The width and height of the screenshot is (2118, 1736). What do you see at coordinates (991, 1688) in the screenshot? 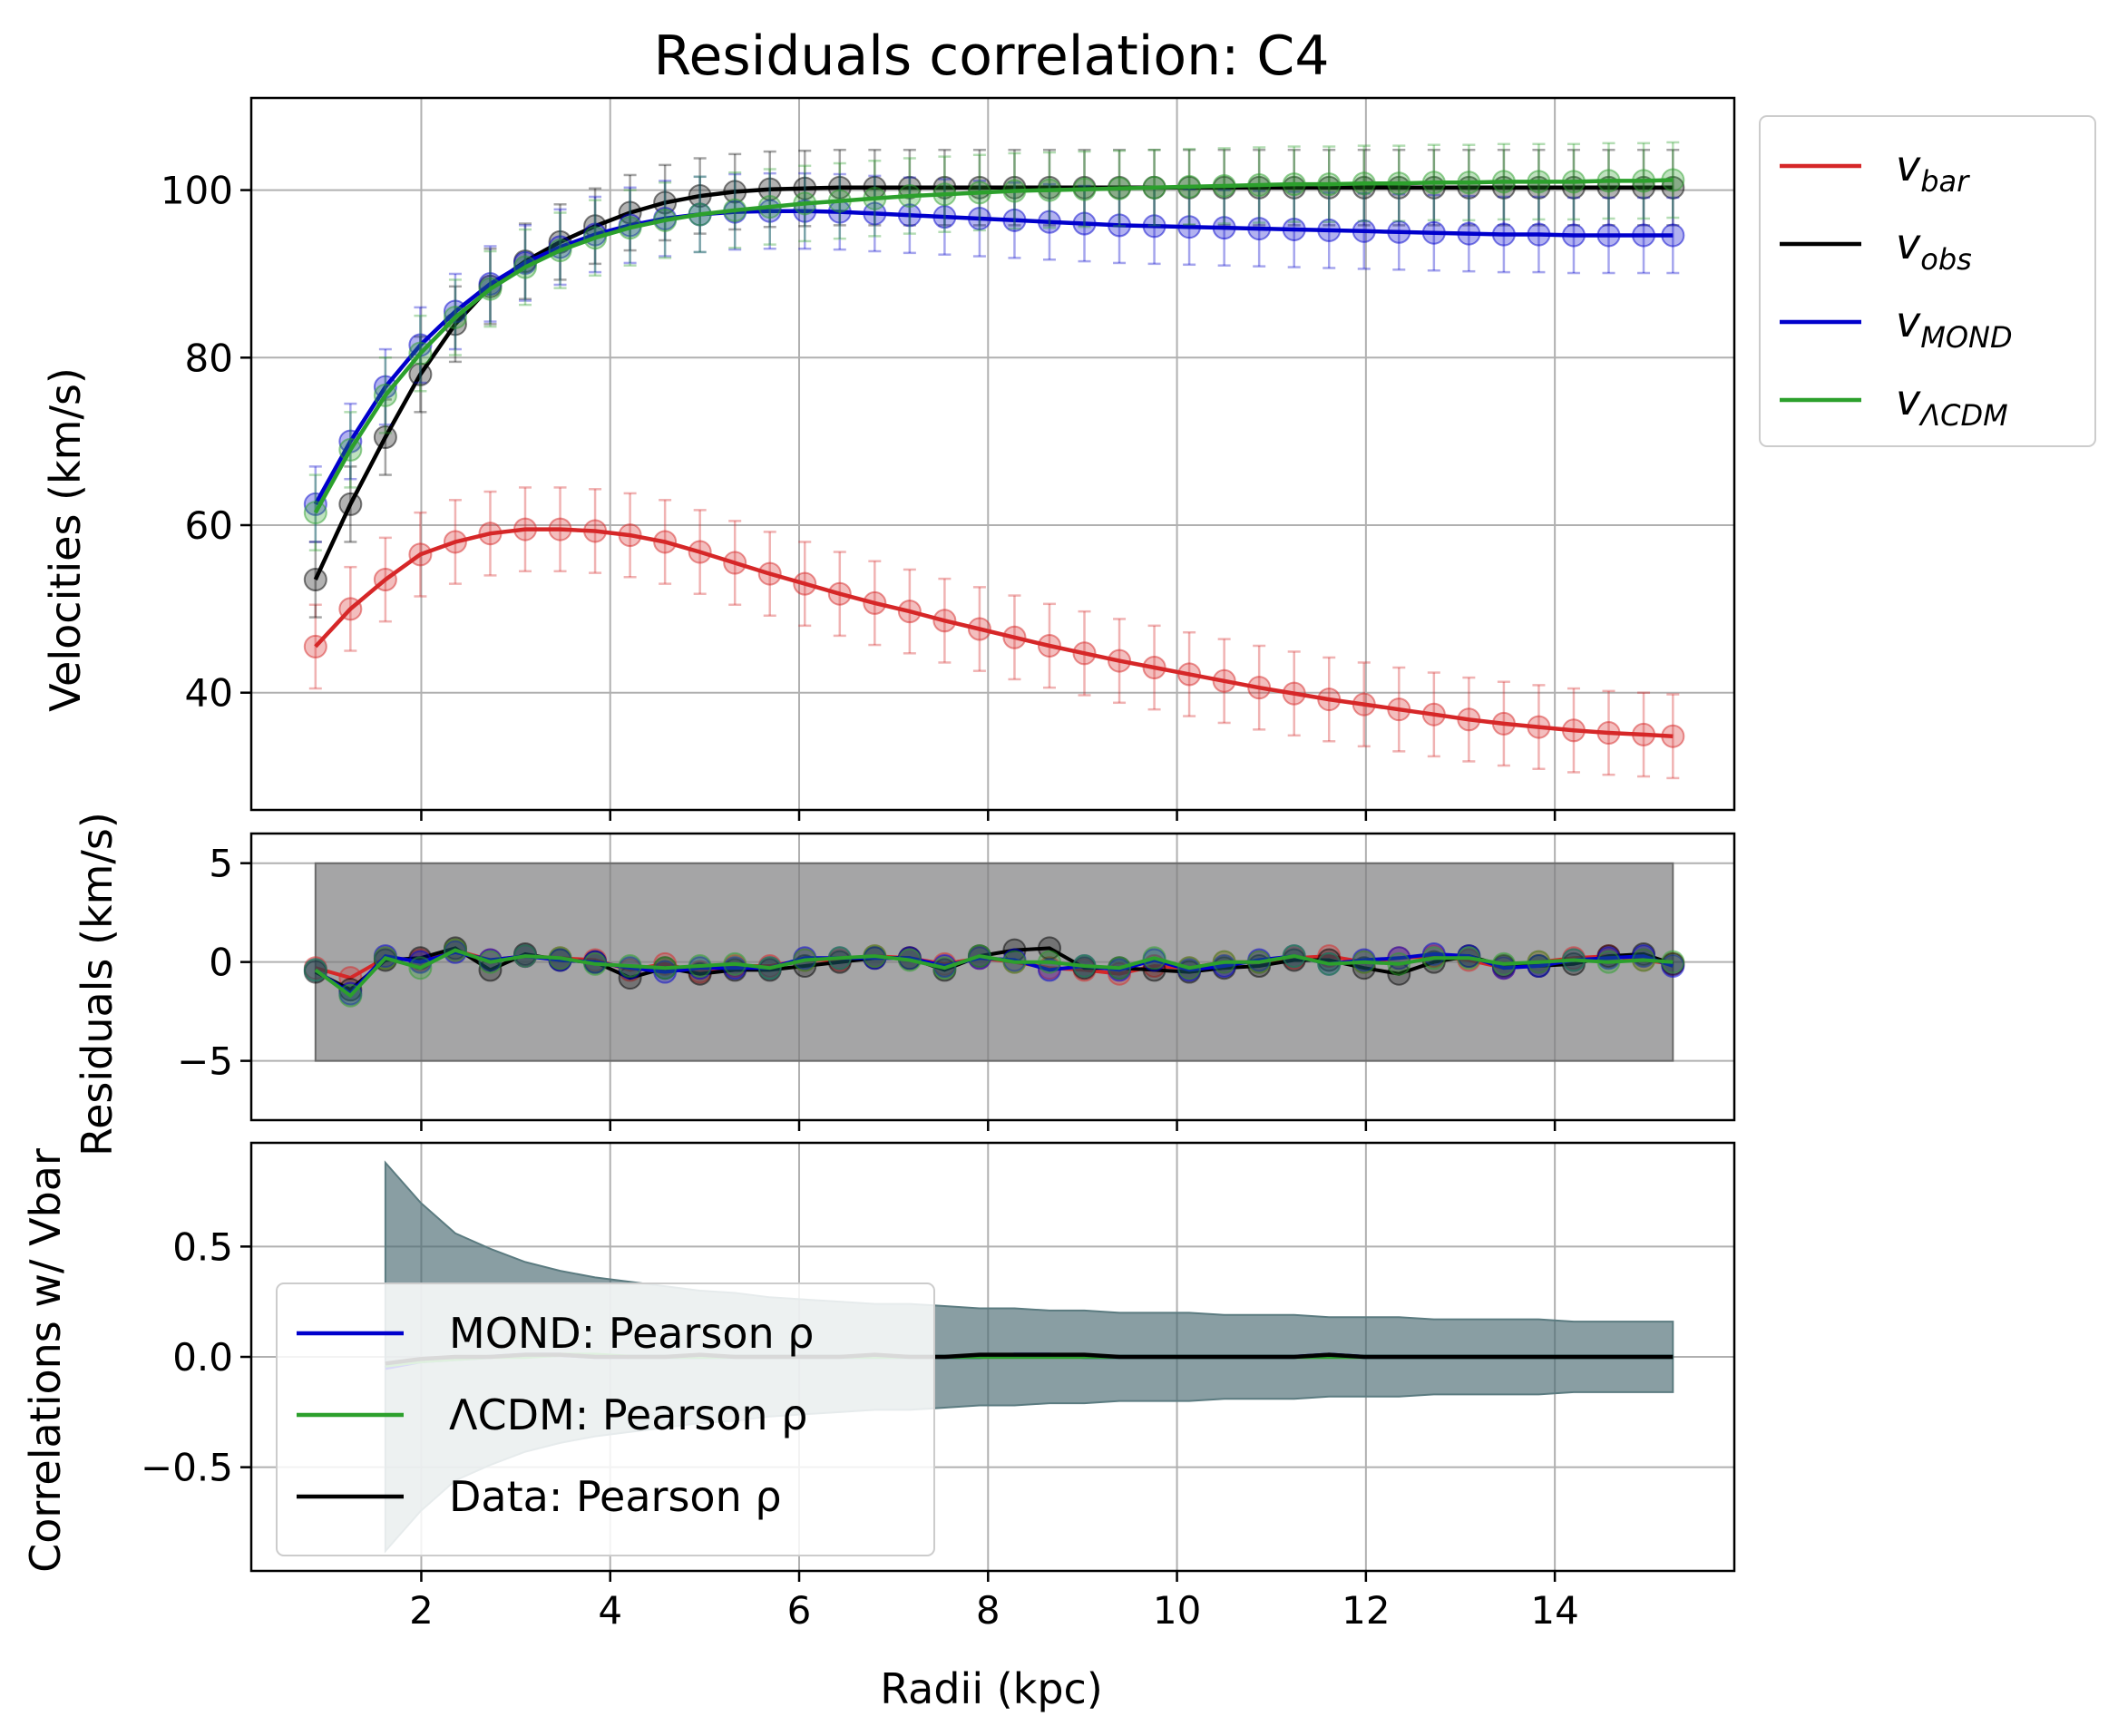
I see `x-axis-label: Radii (kpc)` at bounding box center [991, 1688].